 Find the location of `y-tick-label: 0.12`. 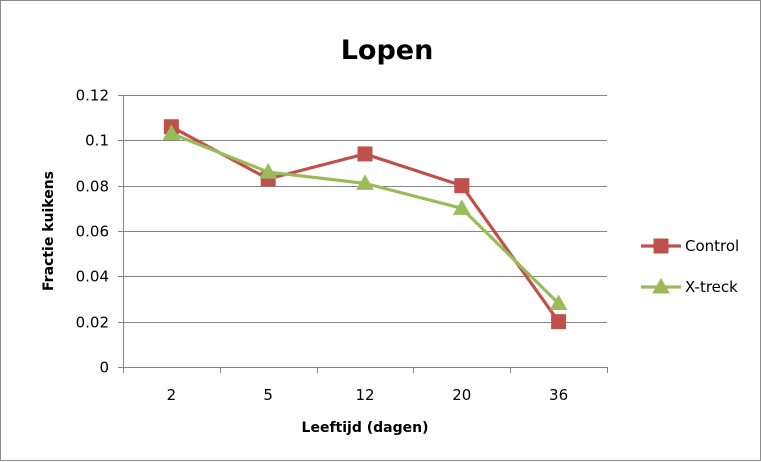

y-tick-label: 0.12 is located at coordinates (92, 96).